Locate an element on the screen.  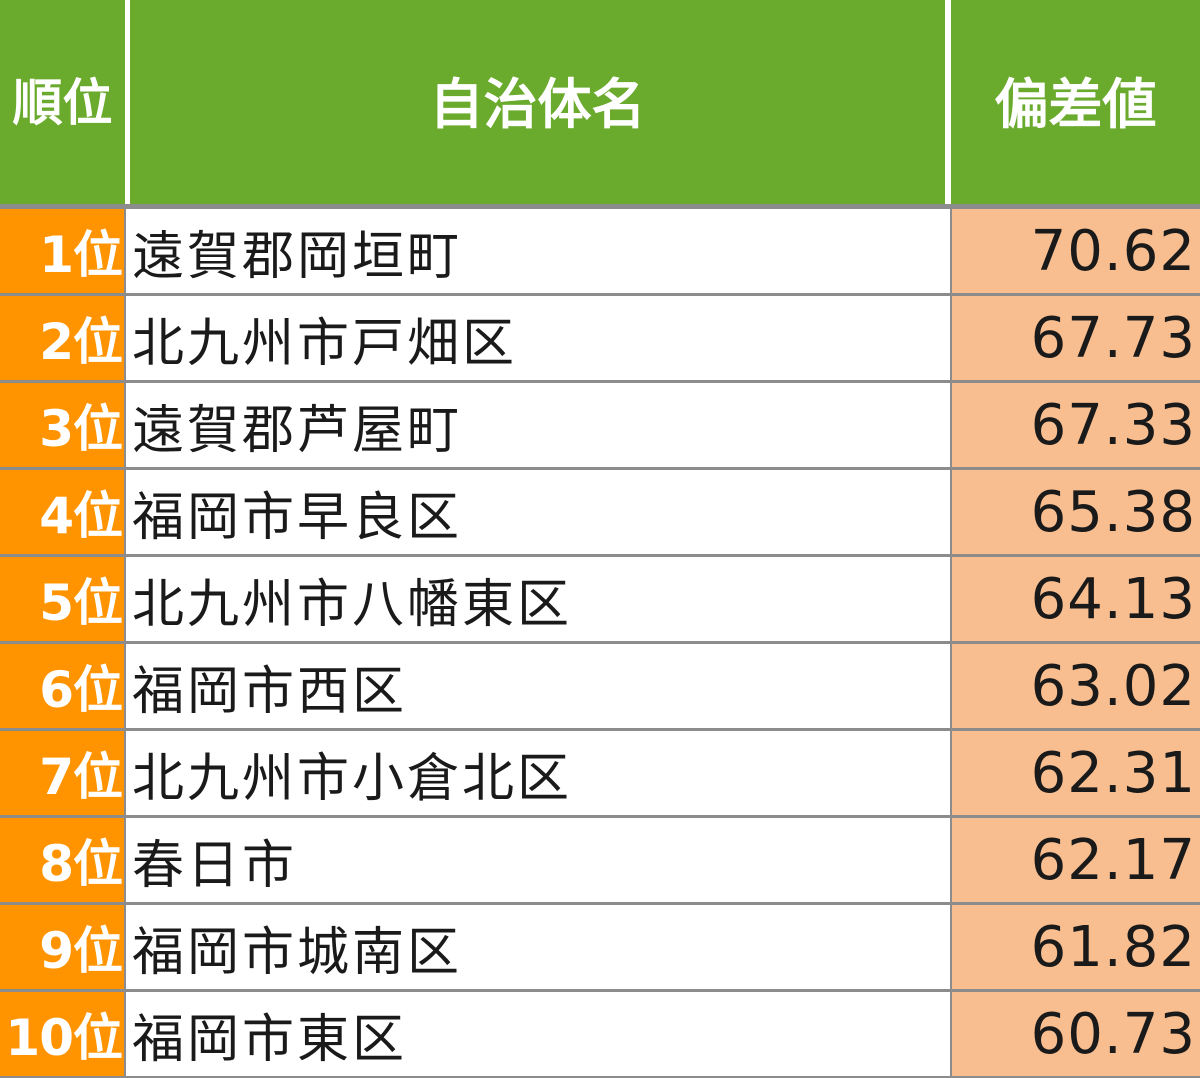
rank-cell: 5位 is located at coordinates (62, 599).